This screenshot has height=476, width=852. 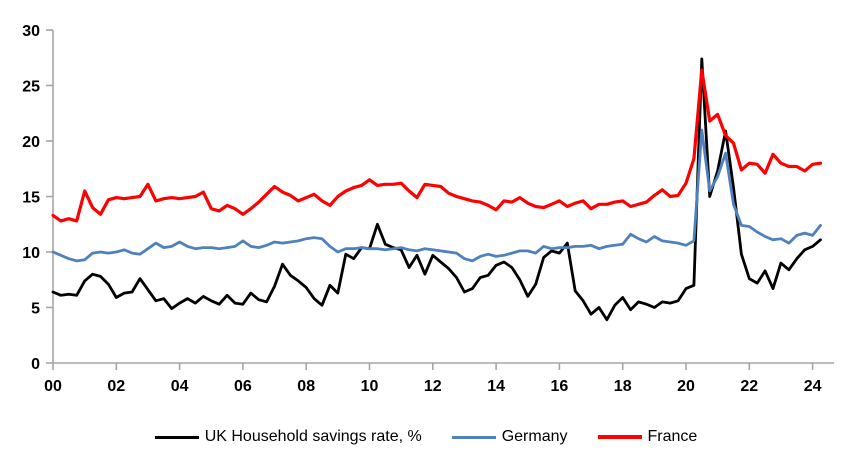 What do you see at coordinates (31, 87) in the screenshot?
I see `y-tick-label: 25` at bounding box center [31, 87].